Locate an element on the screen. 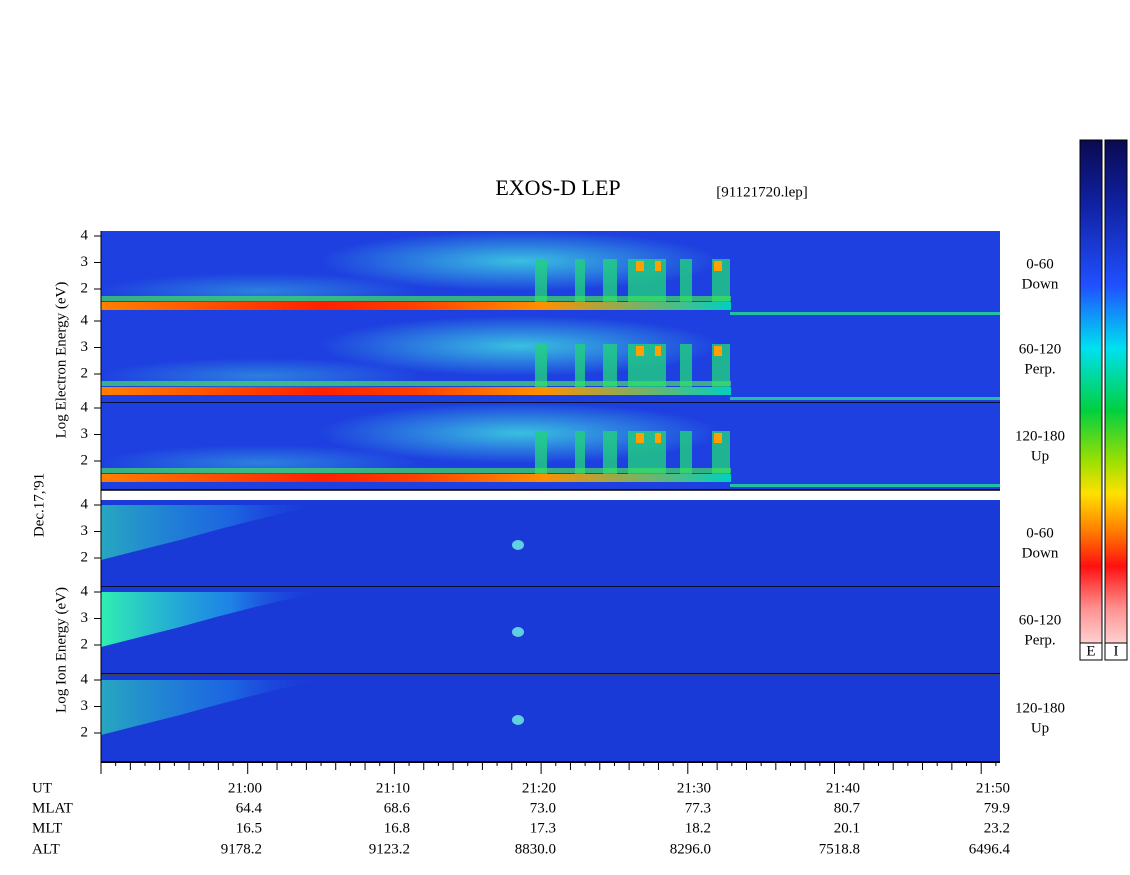  colorbar-label: I is located at coordinates (1116, 651).